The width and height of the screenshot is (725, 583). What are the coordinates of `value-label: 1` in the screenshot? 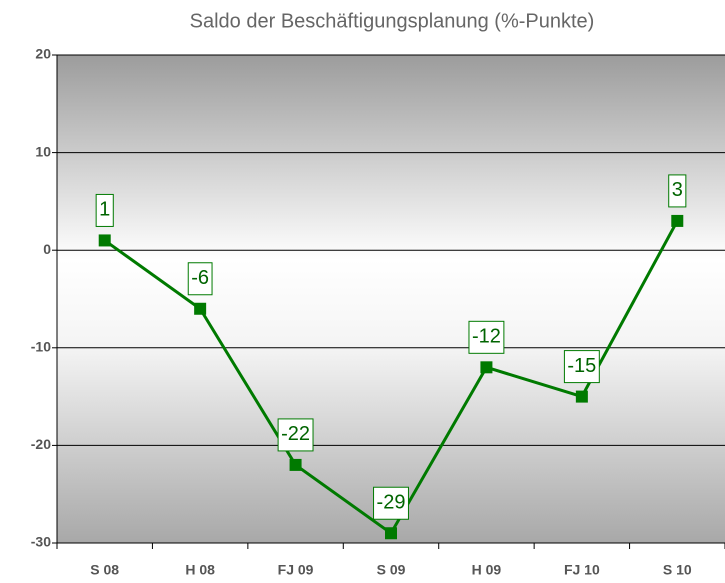 It's located at (104, 210).